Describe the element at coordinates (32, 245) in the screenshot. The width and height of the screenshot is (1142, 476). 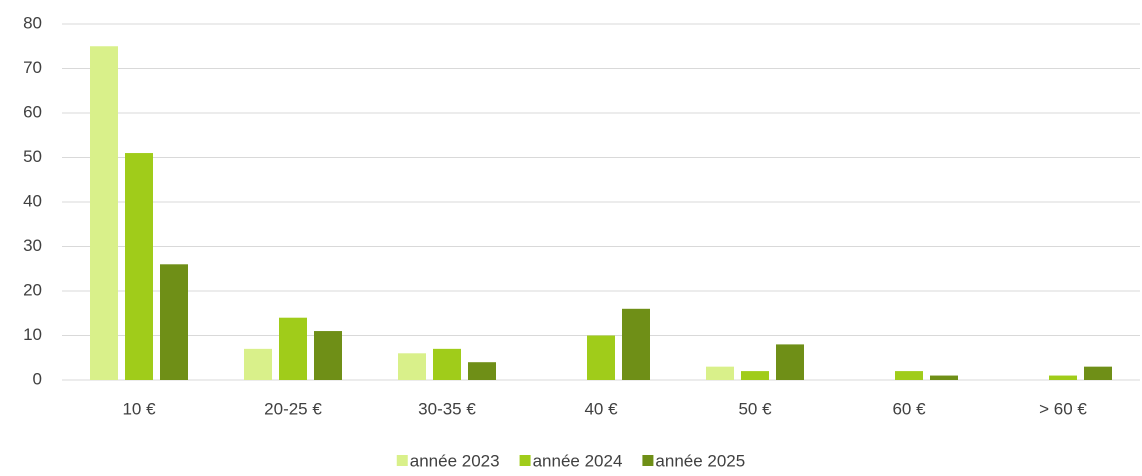
I see `y-tick-label: 30` at that location.